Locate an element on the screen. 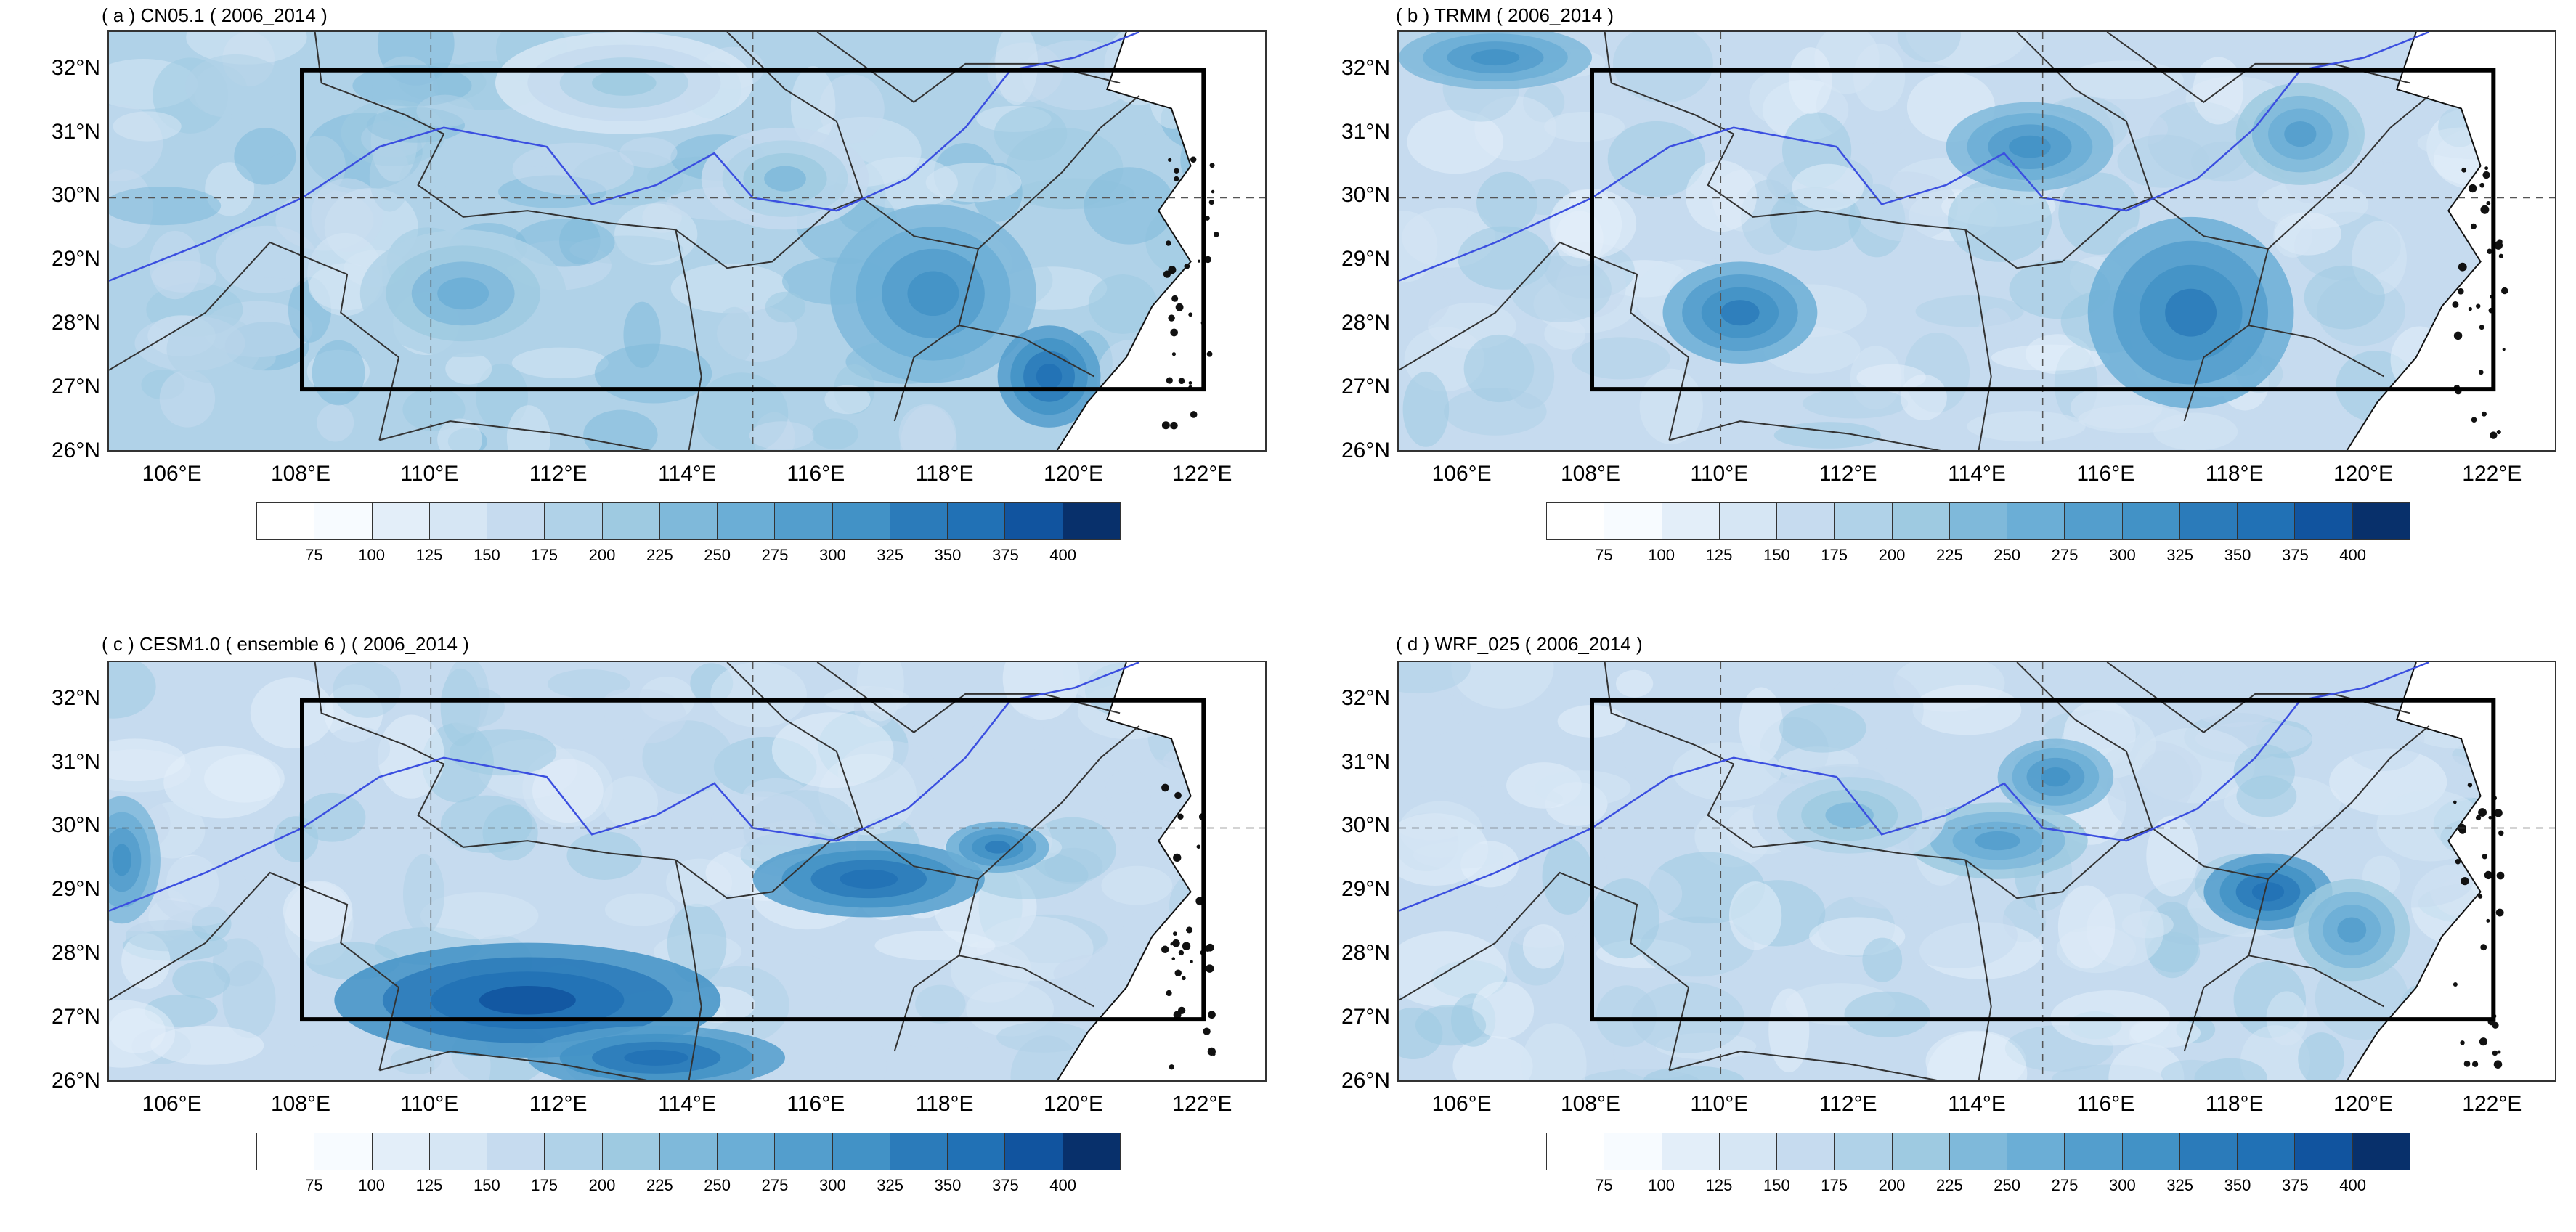 The width and height of the screenshot is (2576, 1232). ocean is located at coordinates (2451, 871).